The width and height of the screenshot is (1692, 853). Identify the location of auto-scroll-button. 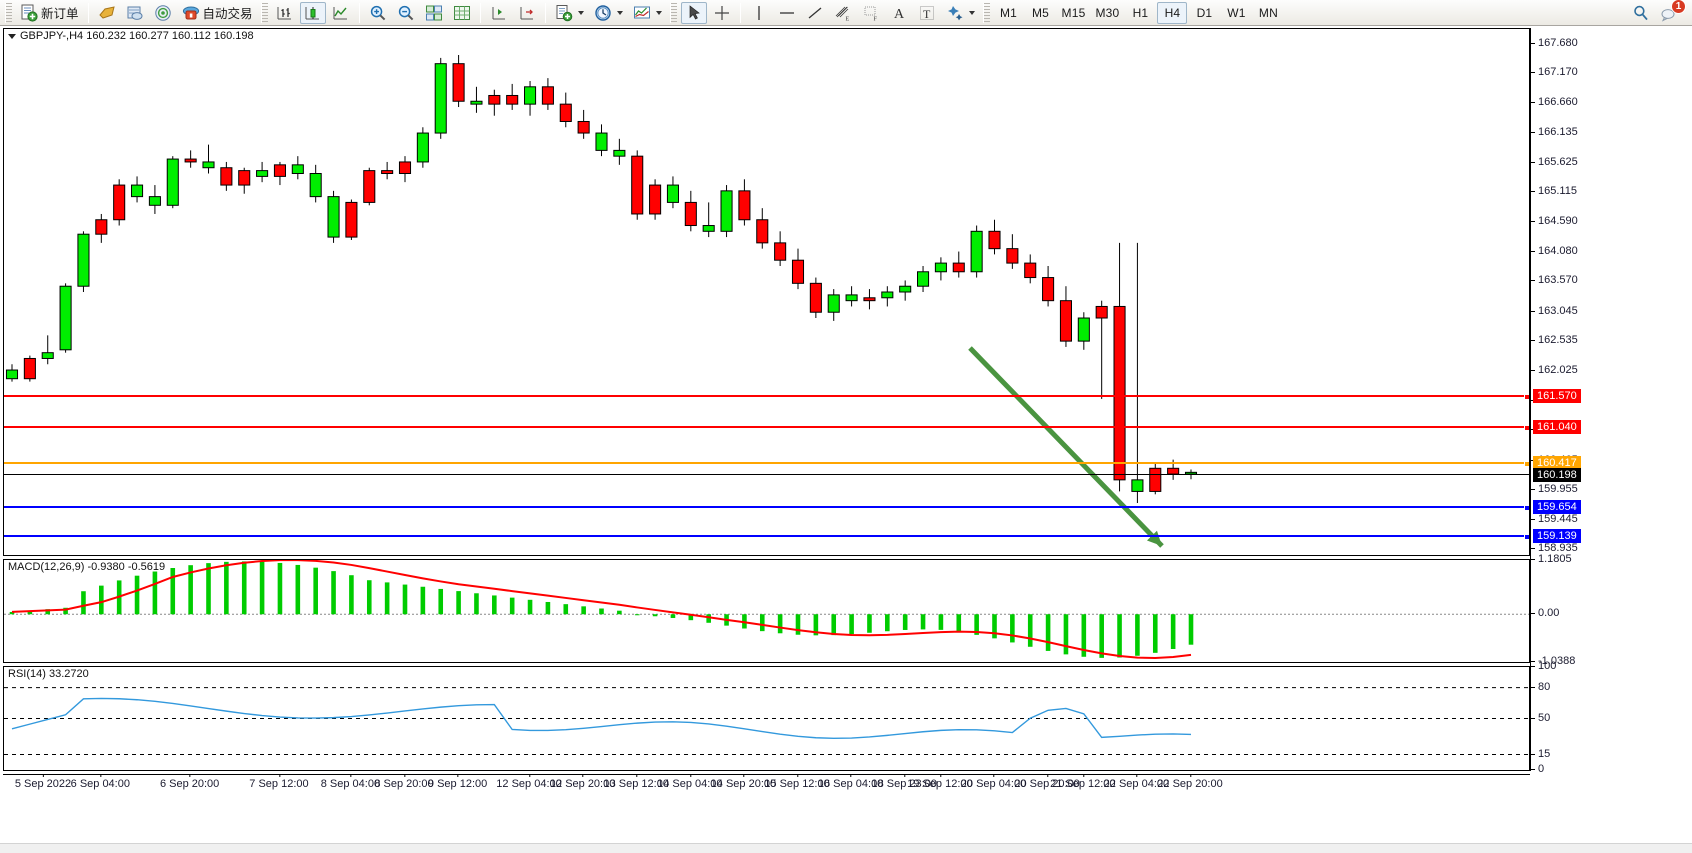
(527, 13).